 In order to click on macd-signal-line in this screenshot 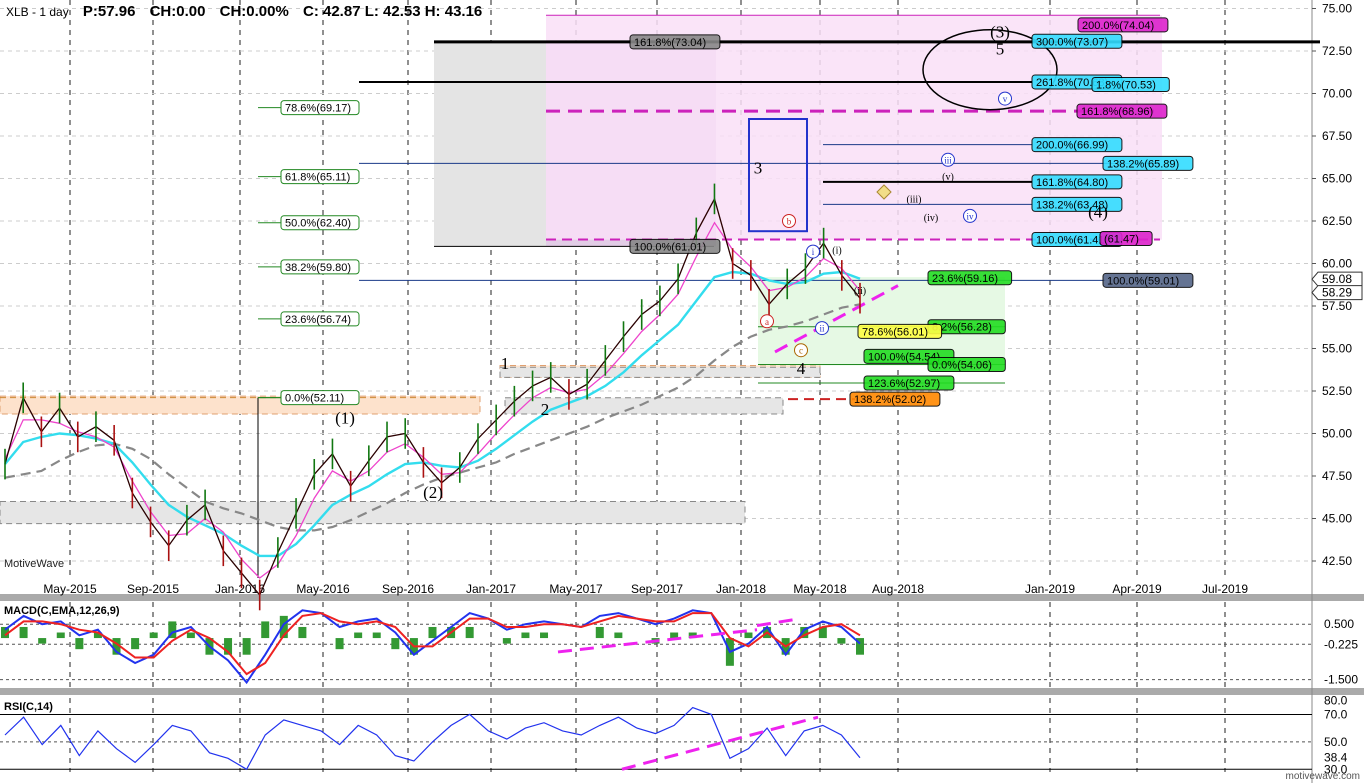, I will do `click(432, 644)`.